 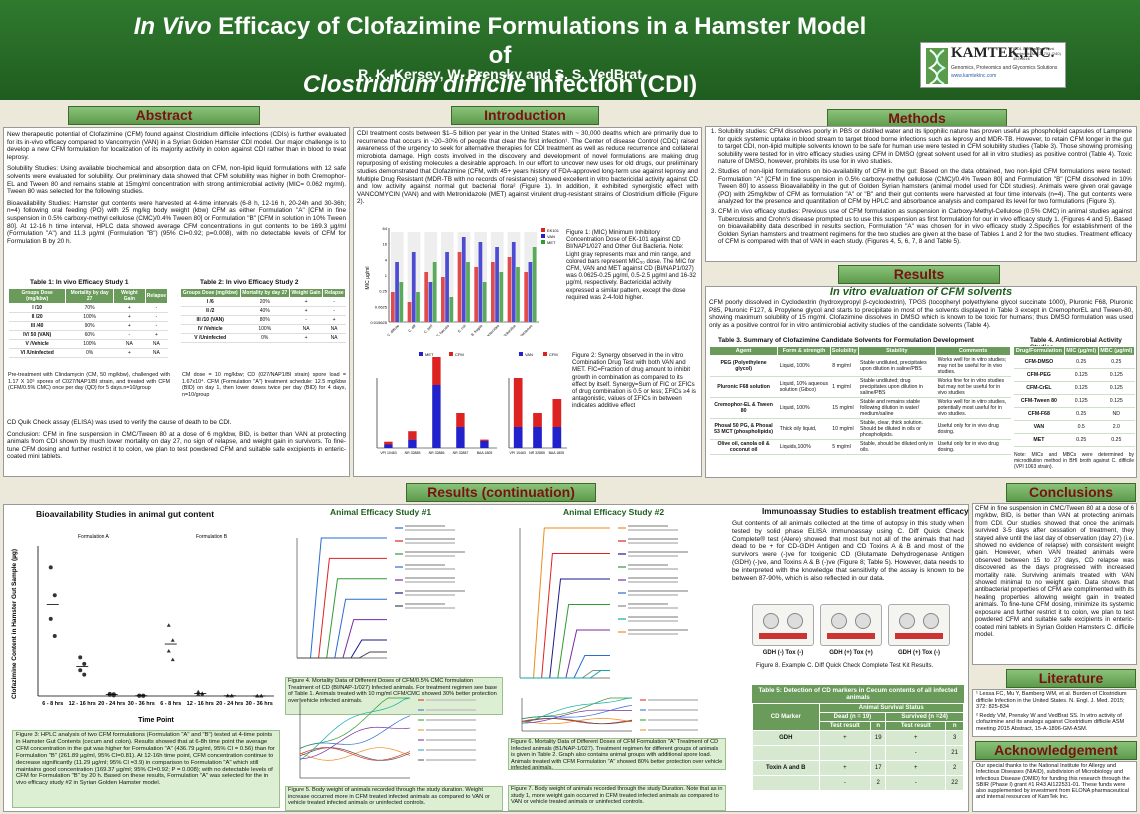 I want to click on table3-header: Form & strength, so click(x=804, y=351).